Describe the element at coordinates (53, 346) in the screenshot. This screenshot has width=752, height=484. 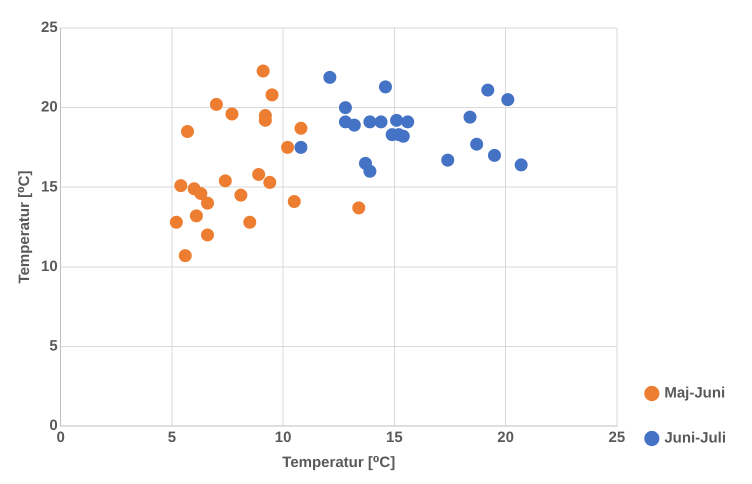
I see `y-tick-label: 5` at that location.